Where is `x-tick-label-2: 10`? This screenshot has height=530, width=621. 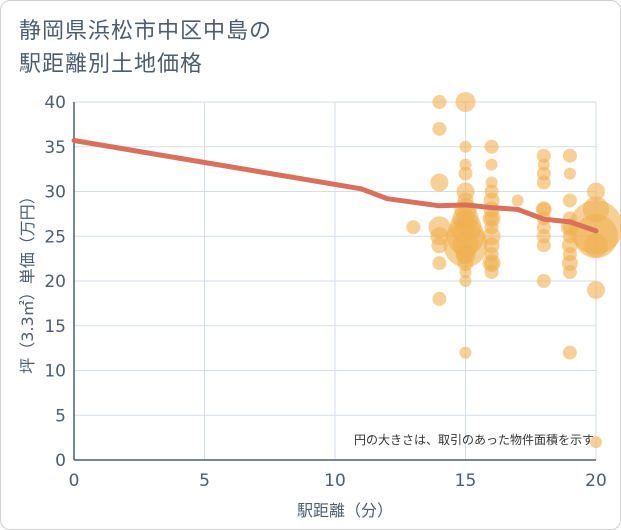
x-tick-label-2: 10 is located at coordinates (335, 481).